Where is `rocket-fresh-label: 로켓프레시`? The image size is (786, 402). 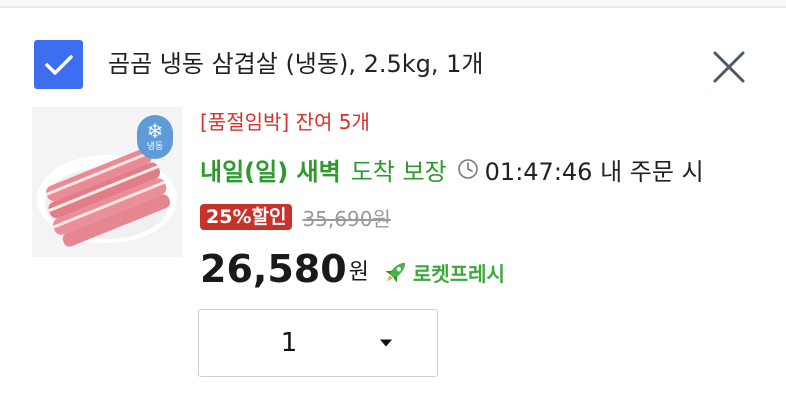 rocket-fresh-label: 로켓프레시 is located at coordinates (458, 273).